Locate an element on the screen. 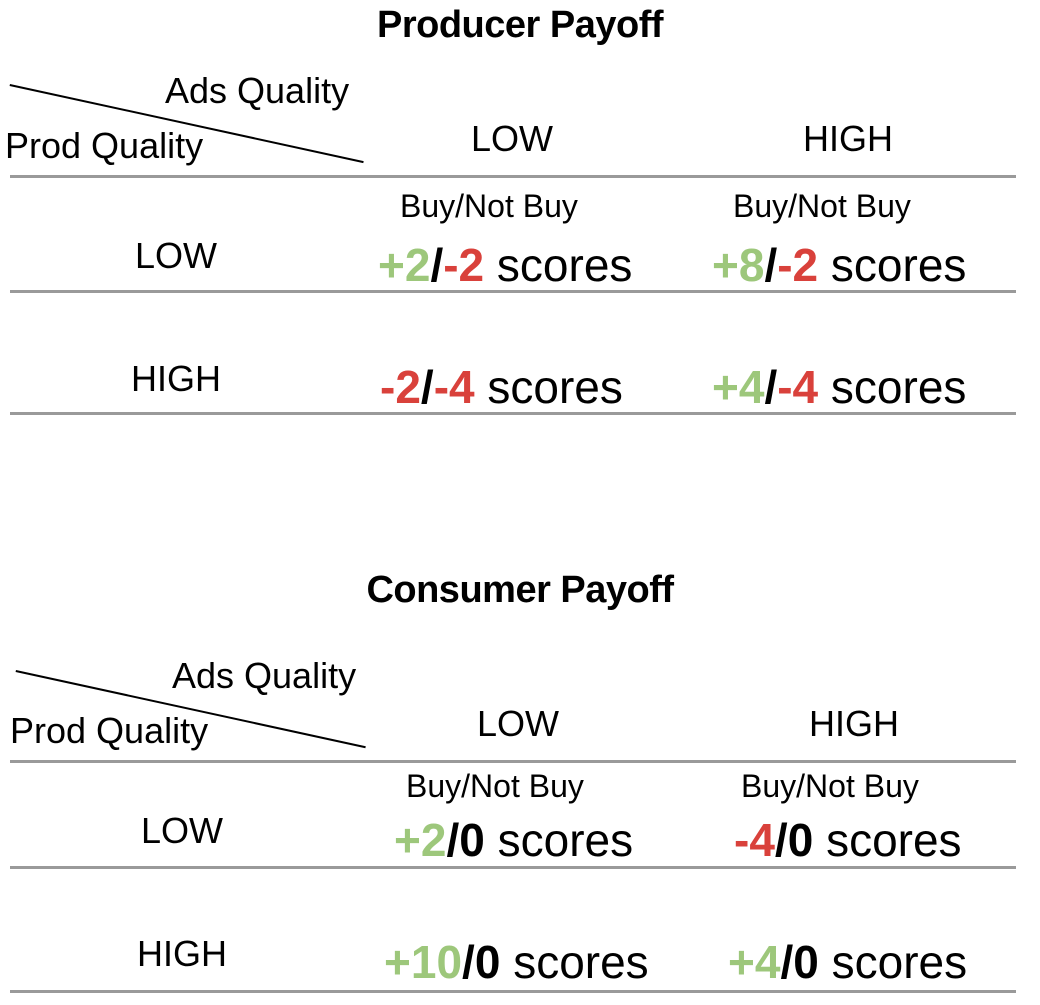 The image size is (1040, 1005). payoff-cell: +4/0 scores is located at coordinates (847, 962).